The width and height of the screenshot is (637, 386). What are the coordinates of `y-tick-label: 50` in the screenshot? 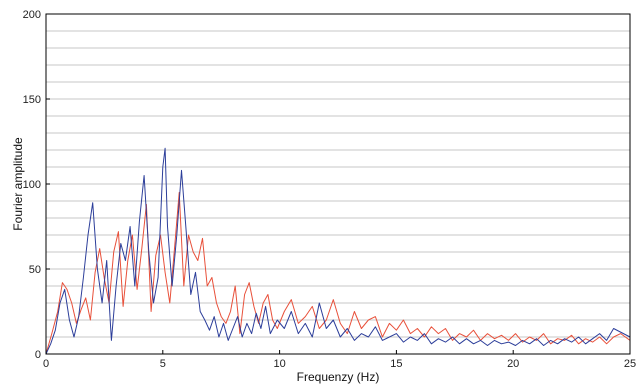 It's located at (35, 270).